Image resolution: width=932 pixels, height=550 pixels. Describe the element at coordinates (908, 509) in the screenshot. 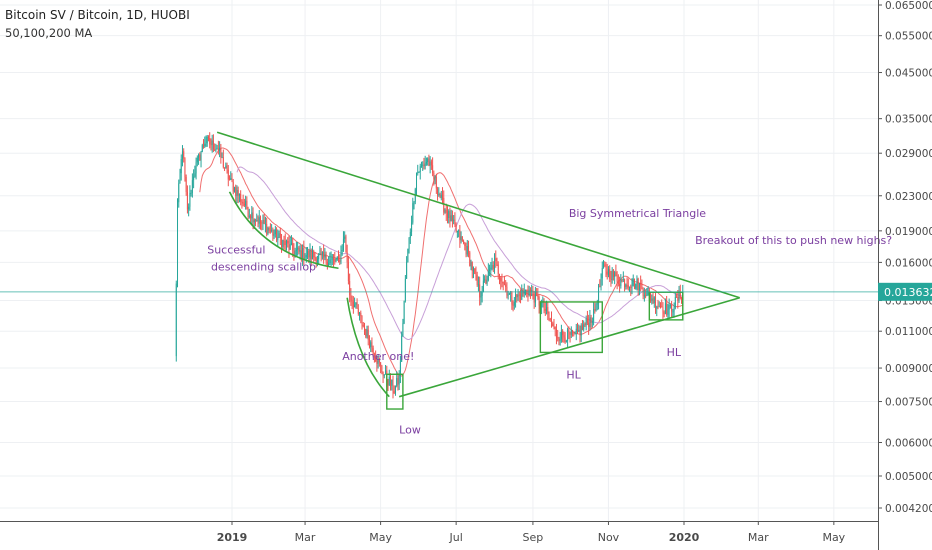

I see `y-tick-label: 0.004200` at that location.